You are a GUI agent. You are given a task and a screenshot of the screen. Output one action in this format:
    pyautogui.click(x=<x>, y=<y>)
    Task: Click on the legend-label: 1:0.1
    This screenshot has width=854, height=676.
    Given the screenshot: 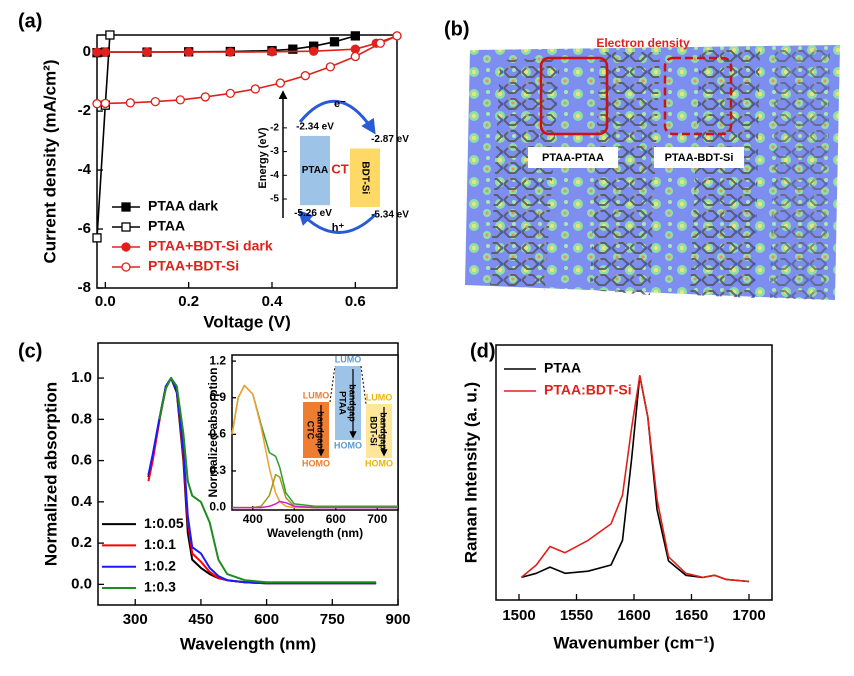 What is the action you would take?
    pyautogui.click(x=160, y=544)
    